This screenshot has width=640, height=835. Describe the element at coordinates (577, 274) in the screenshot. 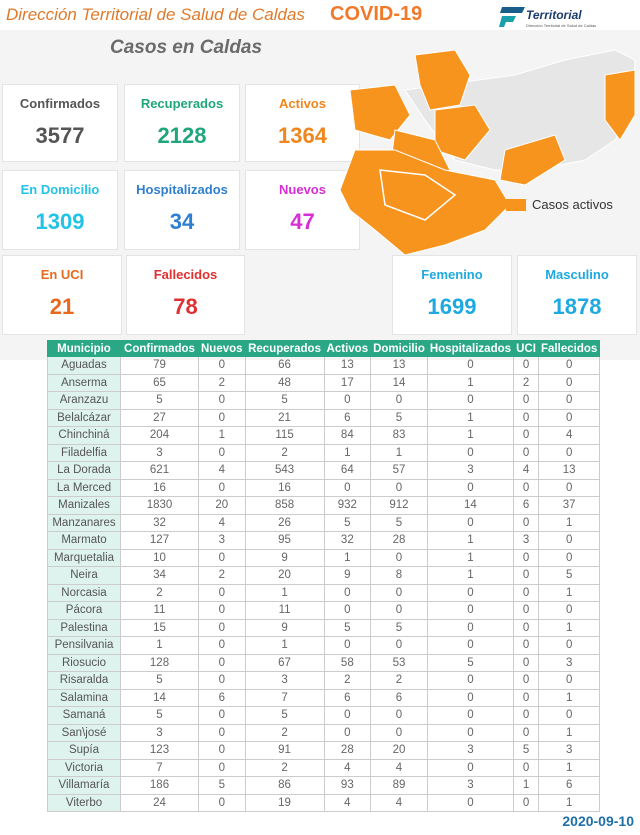

I see `stat-label: Masculino` at that location.